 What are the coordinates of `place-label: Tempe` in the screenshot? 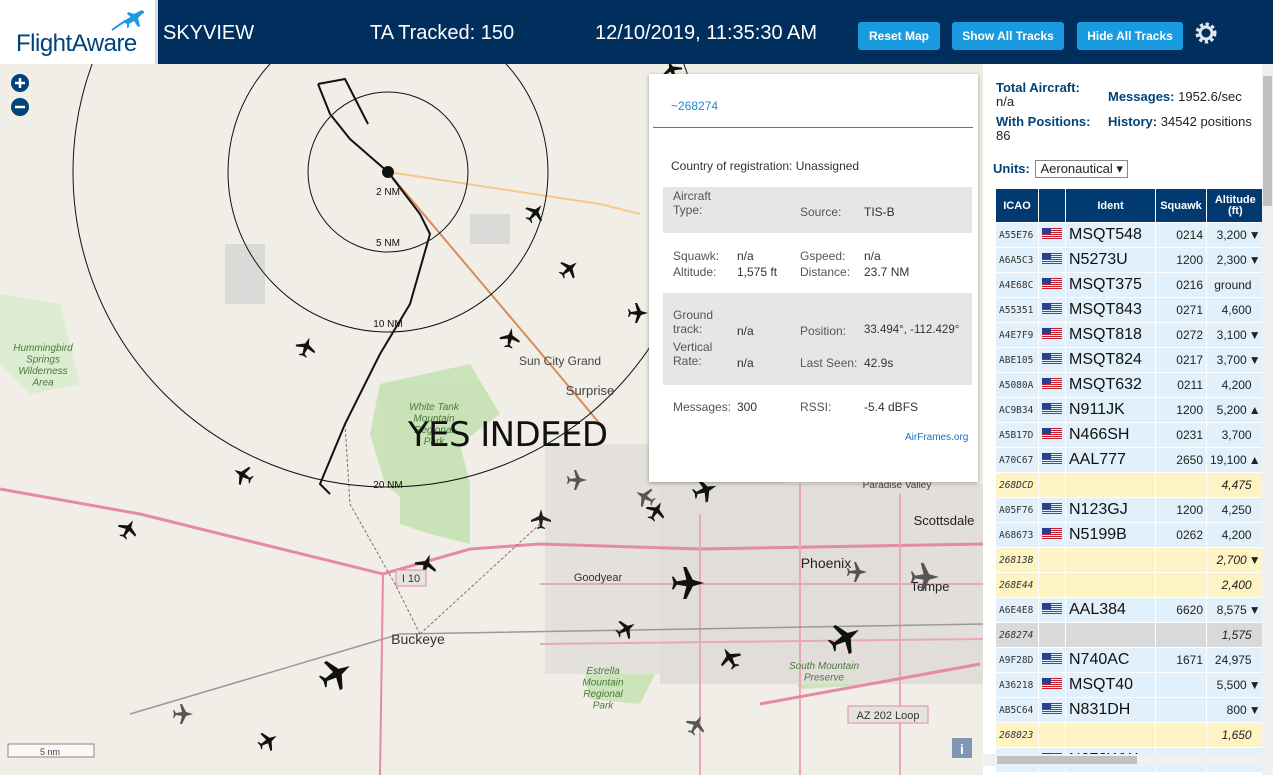 It's located at (929, 586).